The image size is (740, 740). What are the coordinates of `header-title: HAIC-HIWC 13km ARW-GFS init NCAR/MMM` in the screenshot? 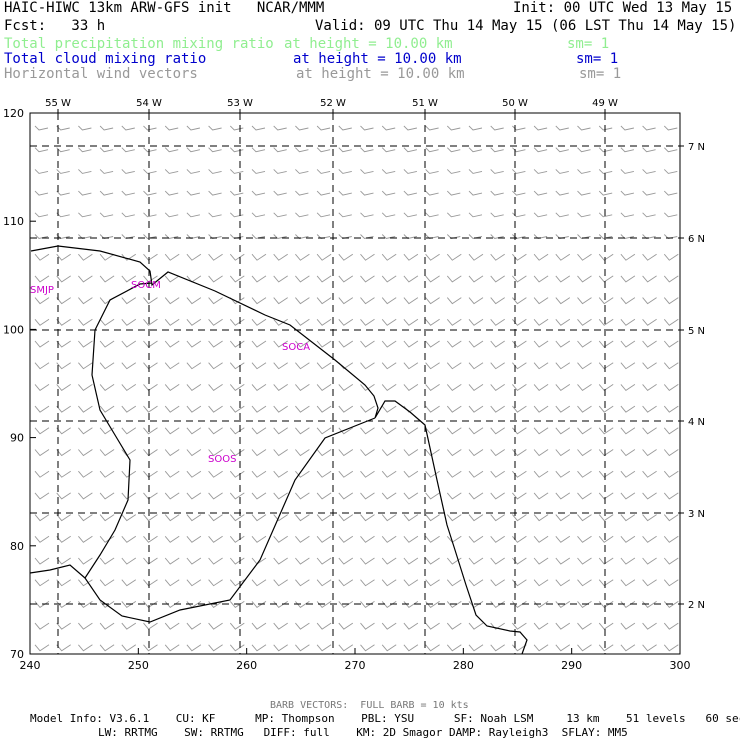 It's located at (164, 8).